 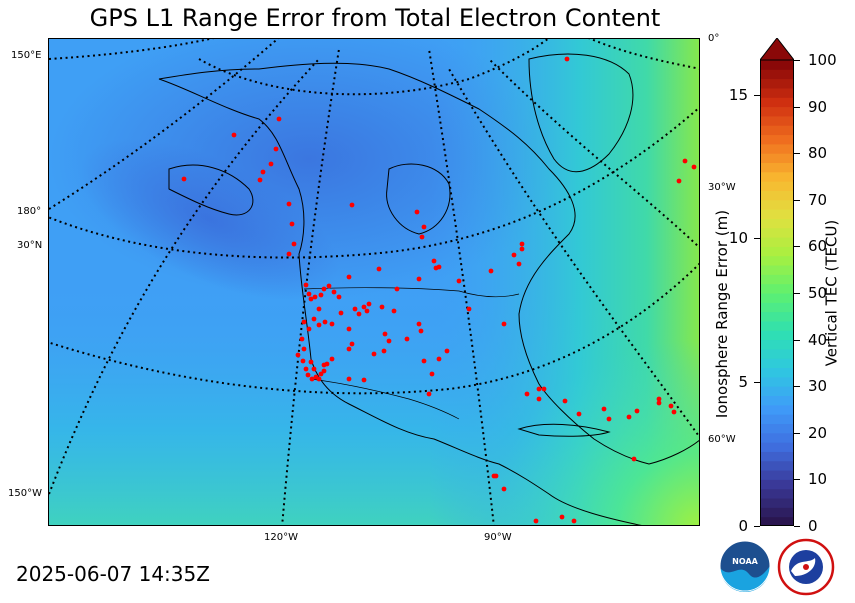 I want to click on colorbar-frame, so click(x=777, y=292).